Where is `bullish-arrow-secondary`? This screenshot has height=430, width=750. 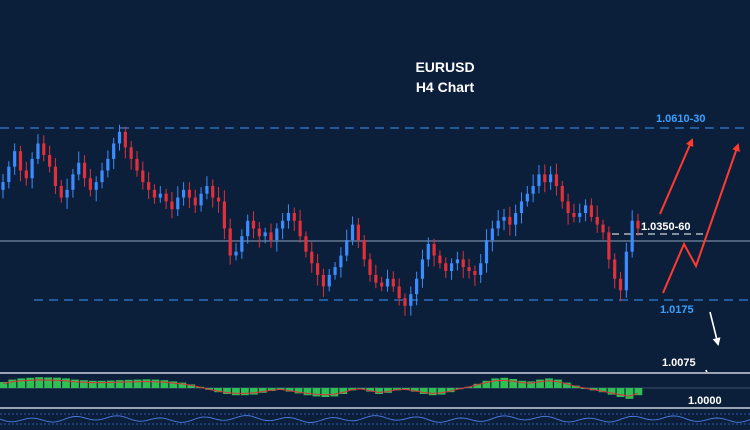
bullish-arrow-secondary is located at coordinates (701, 218).